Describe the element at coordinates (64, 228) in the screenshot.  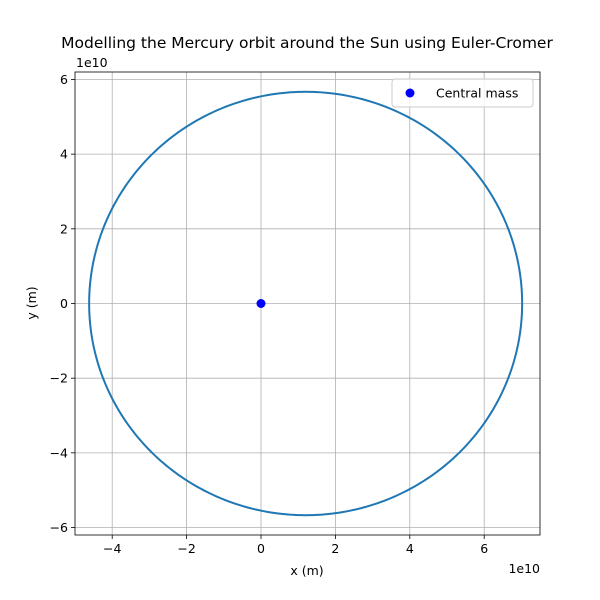
I see `y-tick-label: 2` at that location.